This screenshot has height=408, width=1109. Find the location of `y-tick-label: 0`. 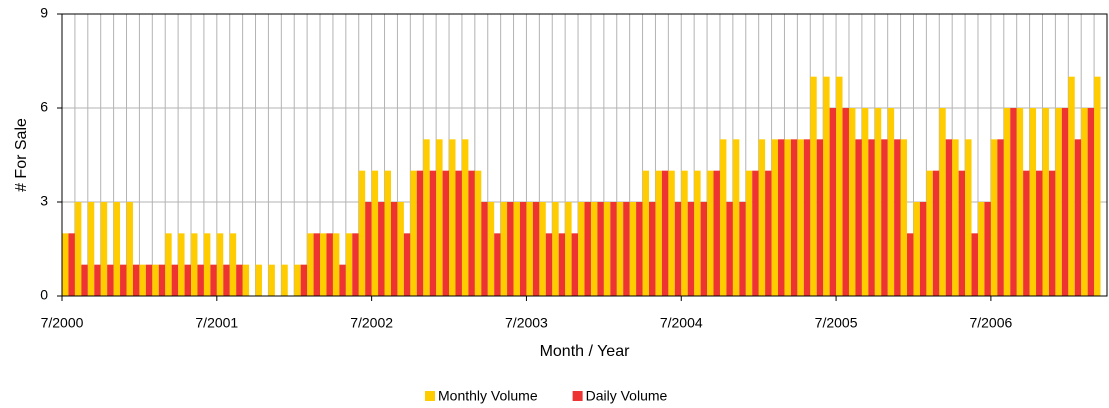

y-tick-label: 0 is located at coordinates (44, 295).